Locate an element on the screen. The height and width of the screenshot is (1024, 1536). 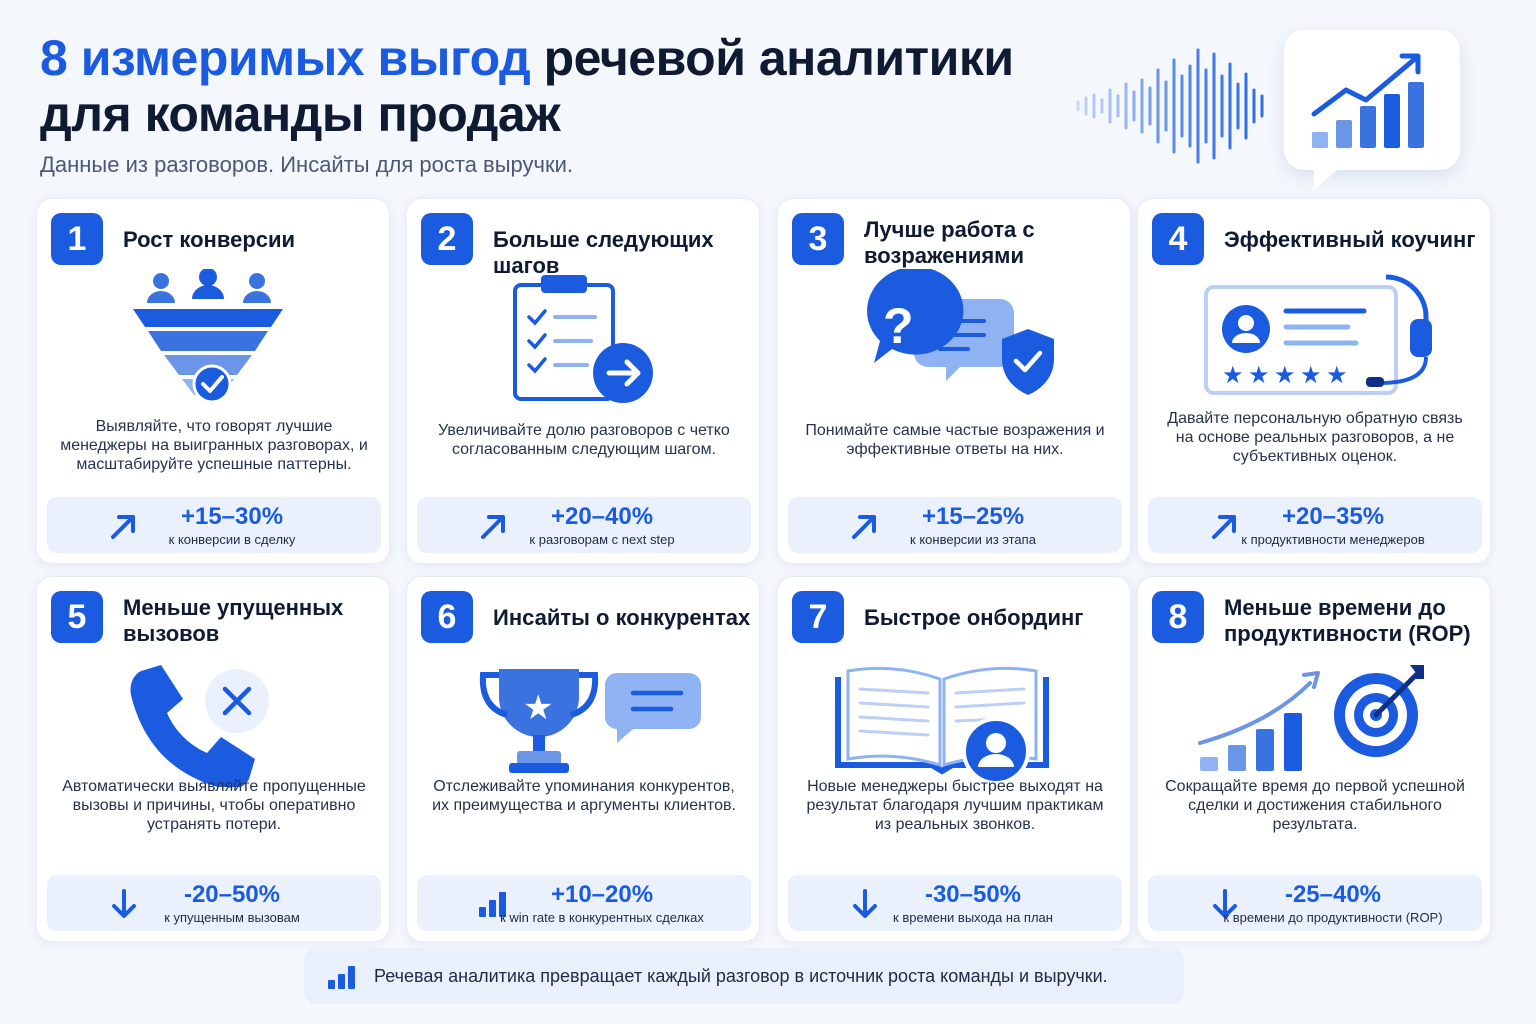
metric-value: +10–20% is located at coordinates (602, 894).